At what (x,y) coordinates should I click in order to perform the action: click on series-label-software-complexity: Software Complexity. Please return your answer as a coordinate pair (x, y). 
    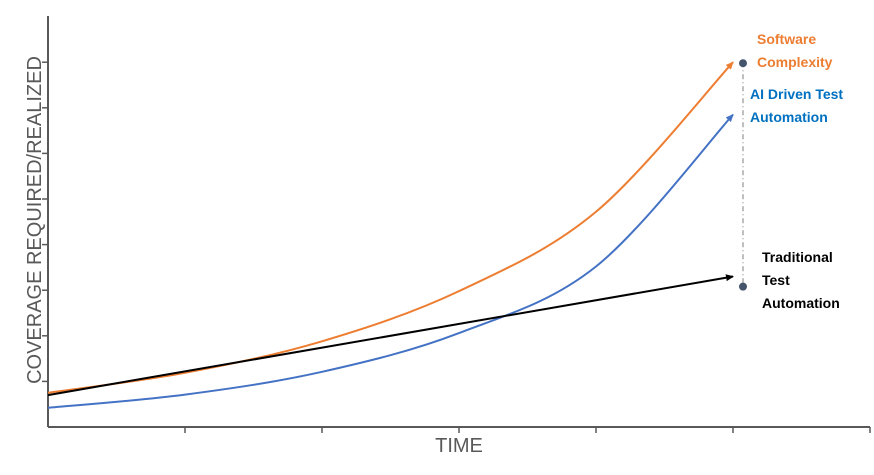
    Looking at the image, I should click on (795, 50).